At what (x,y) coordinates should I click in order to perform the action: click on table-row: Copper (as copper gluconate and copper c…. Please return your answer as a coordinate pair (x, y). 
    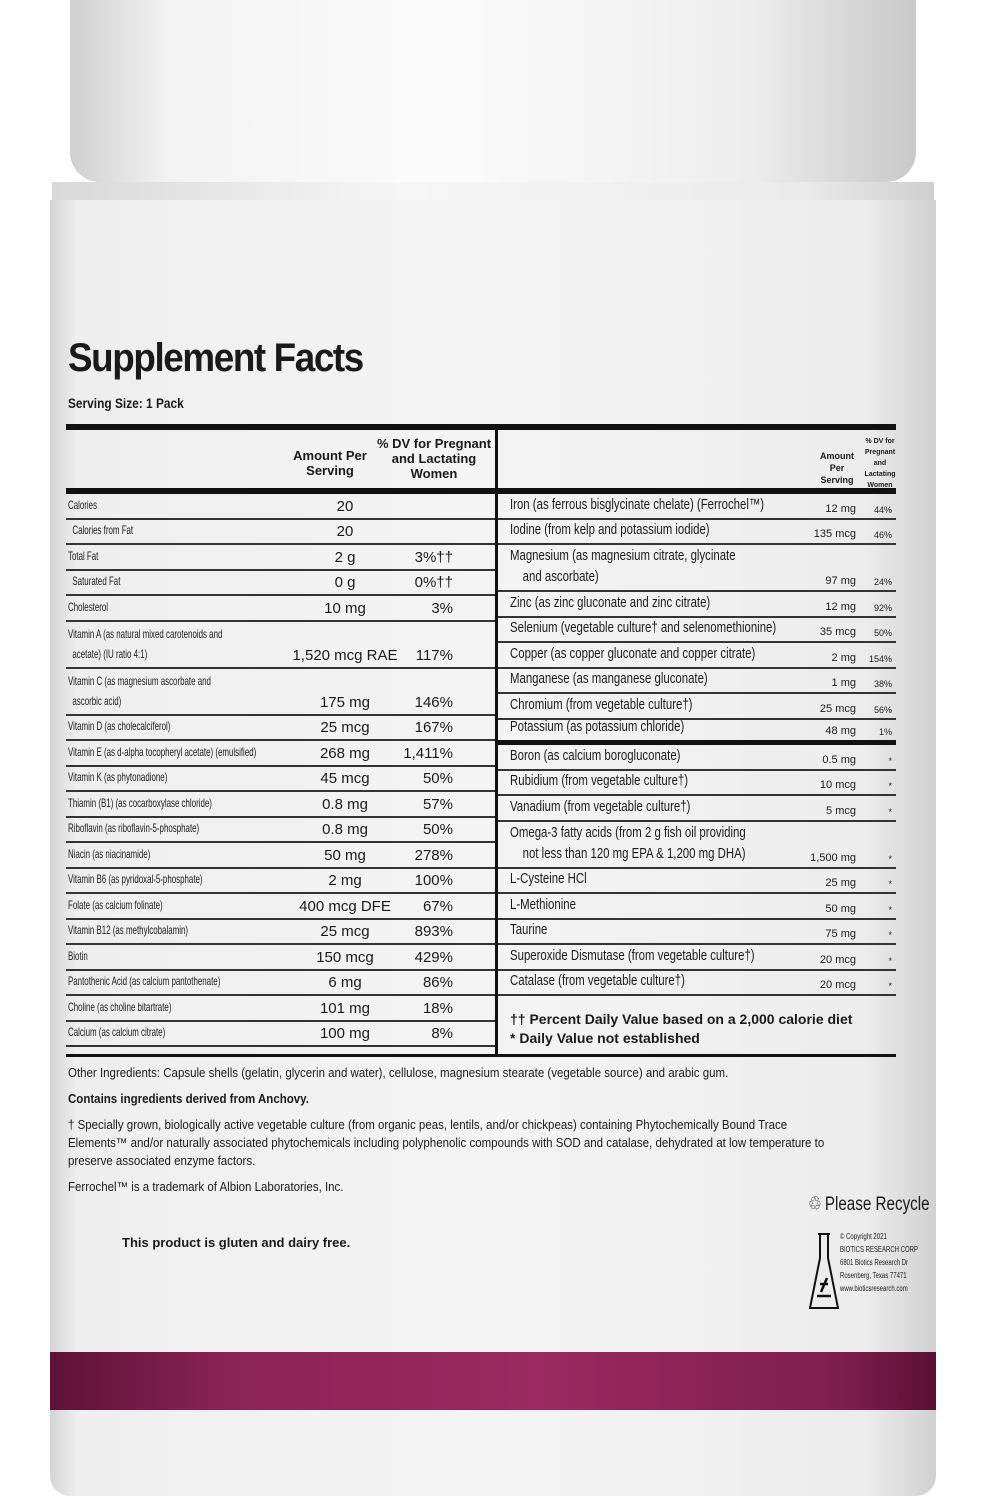
    Looking at the image, I should click on (697, 656).